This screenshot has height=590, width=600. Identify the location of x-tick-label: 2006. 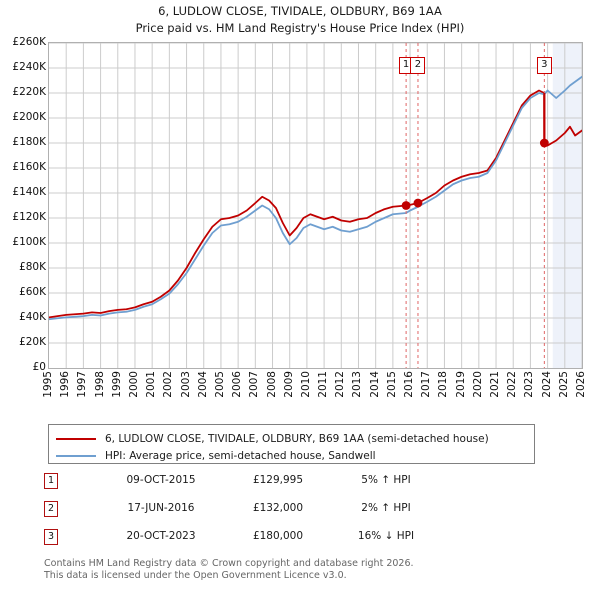
(237, 384).